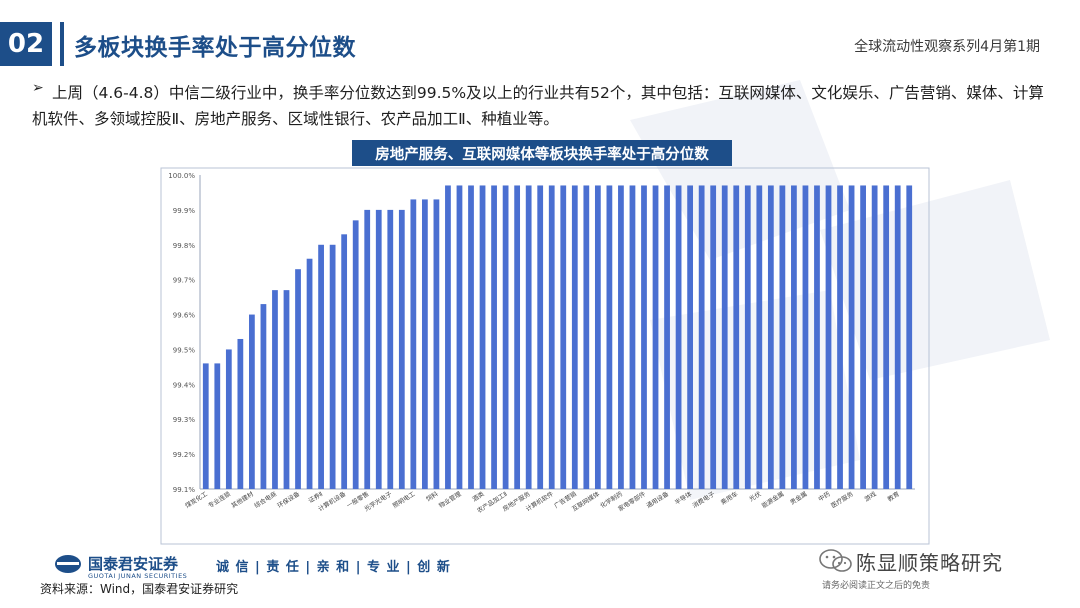 Image resolution: width=1080 pixels, height=608 pixels. I want to click on y-tick-label: 99.1%, so click(184, 490).